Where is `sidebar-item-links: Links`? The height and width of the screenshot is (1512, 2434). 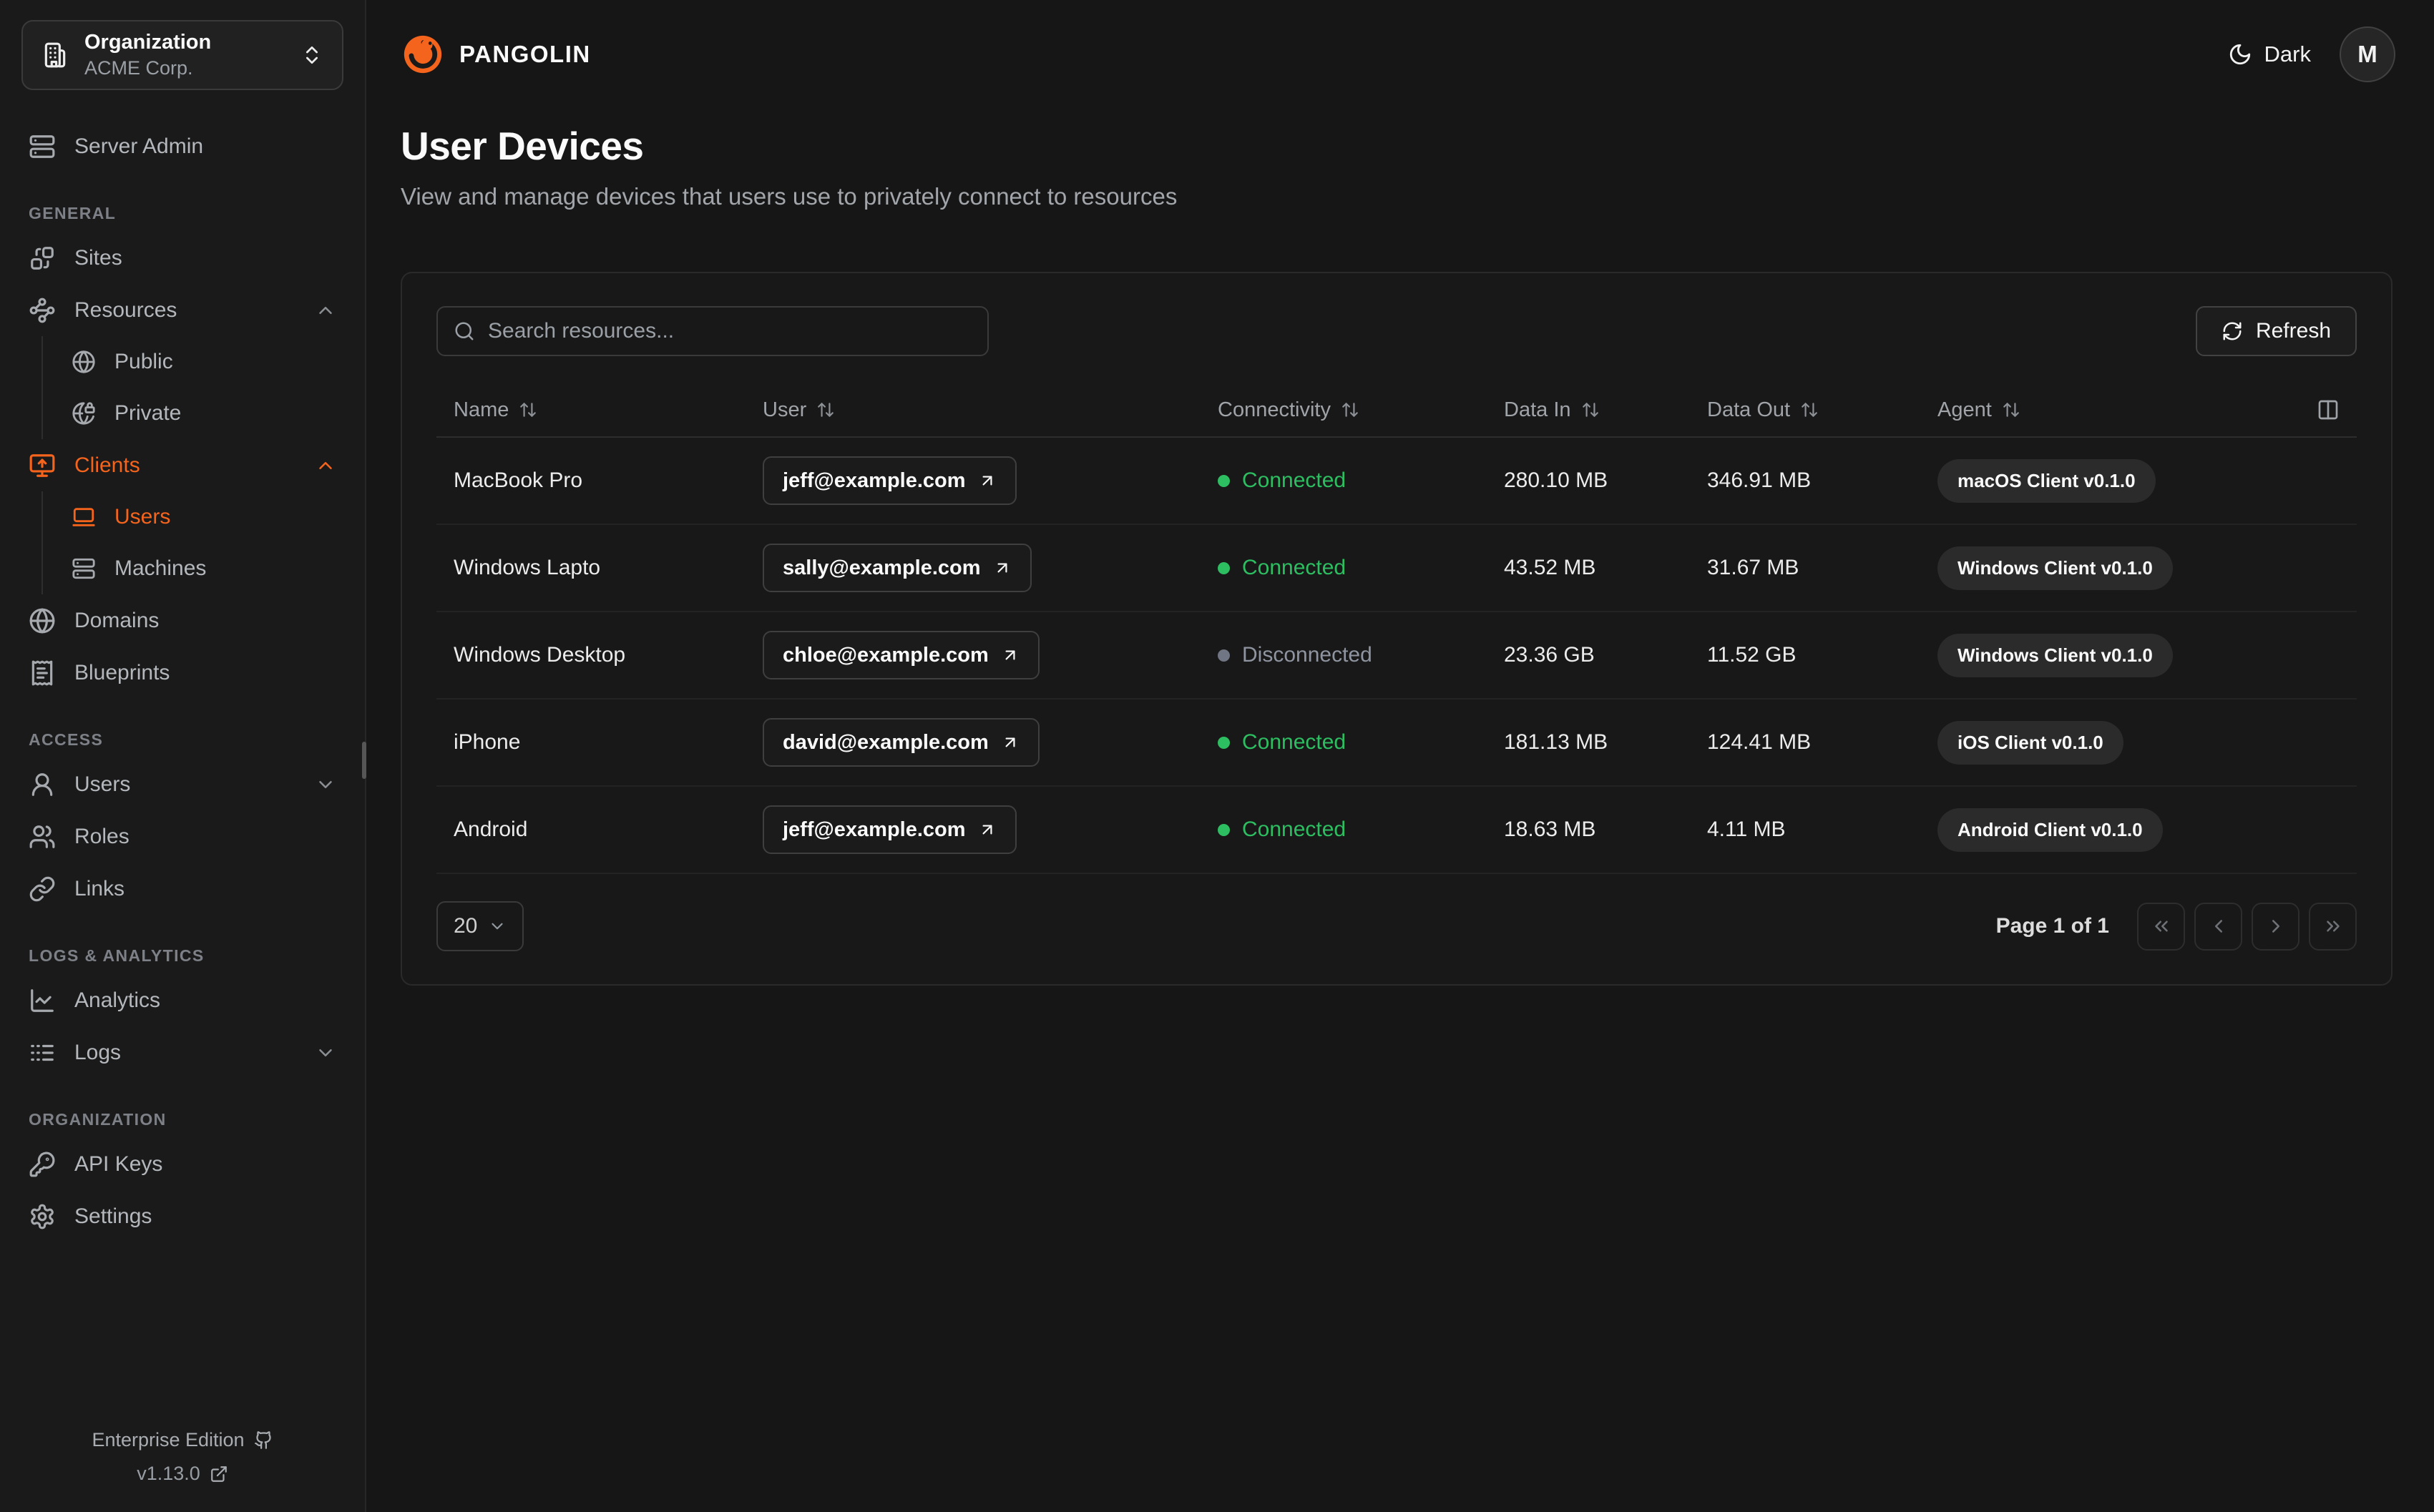
sidebar-item-links: Links is located at coordinates (182, 889).